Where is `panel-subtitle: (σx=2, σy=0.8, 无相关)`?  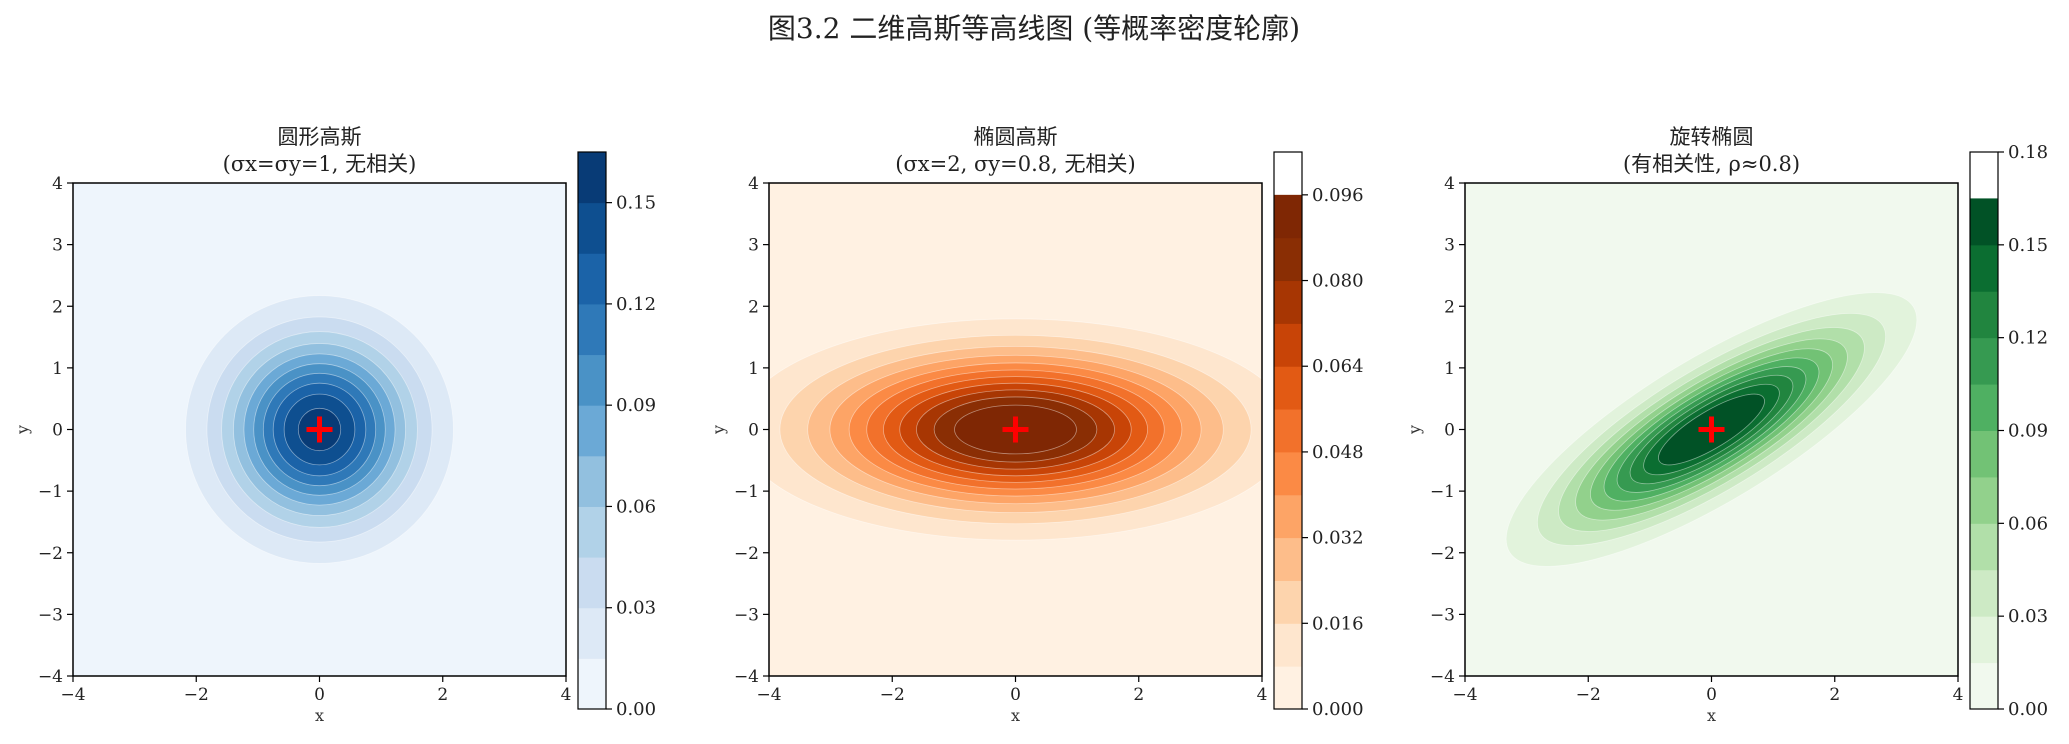 panel-subtitle: (σx=2, σy=0.8, 无相关) is located at coordinates (1015, 164).